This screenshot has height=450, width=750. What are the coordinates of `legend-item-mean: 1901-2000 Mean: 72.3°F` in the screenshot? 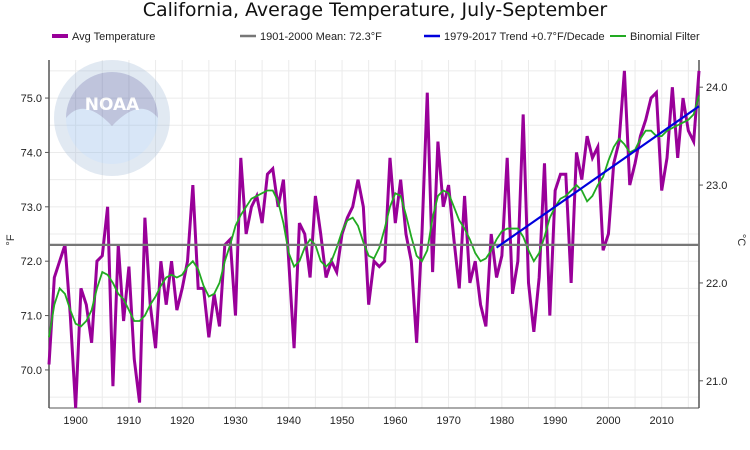 It's located at (311, 37).